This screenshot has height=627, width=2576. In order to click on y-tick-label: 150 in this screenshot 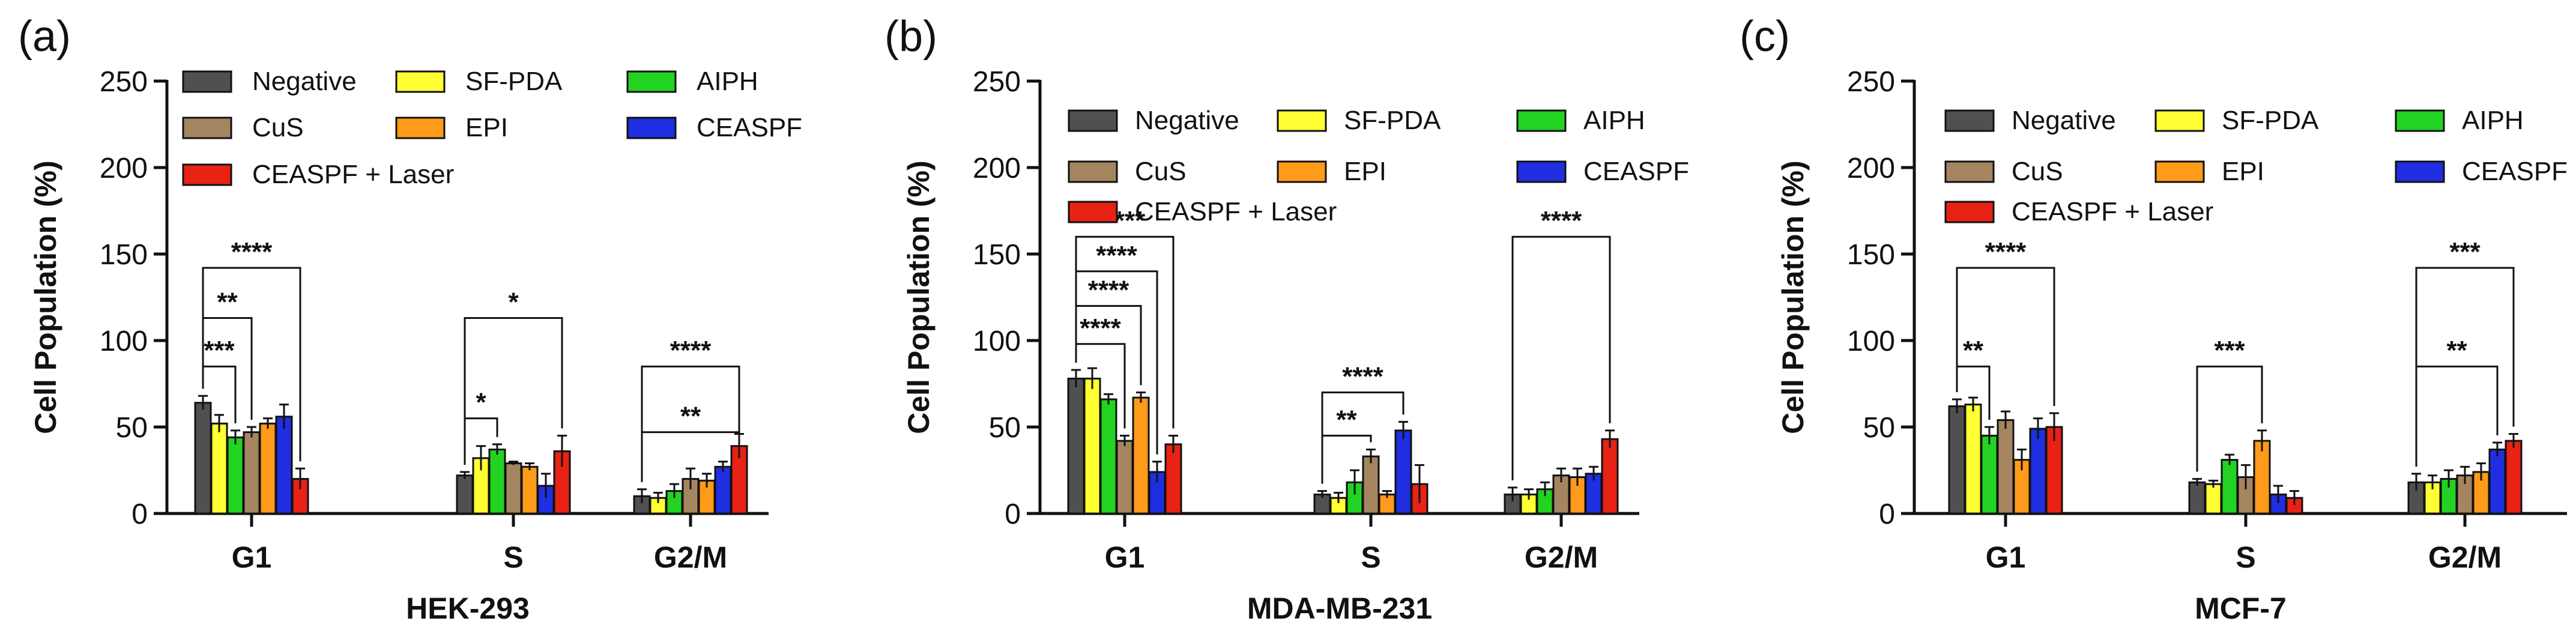, I will do `click(997, 255)`.